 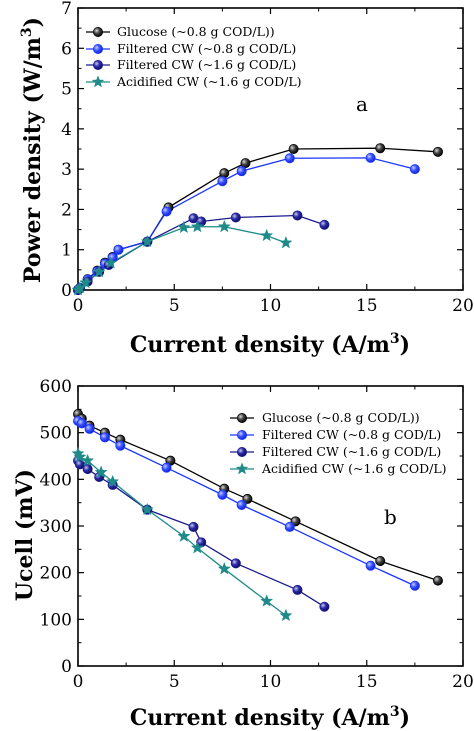 What do you see at coordinates (66, 170) in the screenshot?
I see `y-tick-label: 3` at bounding box center [66, 170].